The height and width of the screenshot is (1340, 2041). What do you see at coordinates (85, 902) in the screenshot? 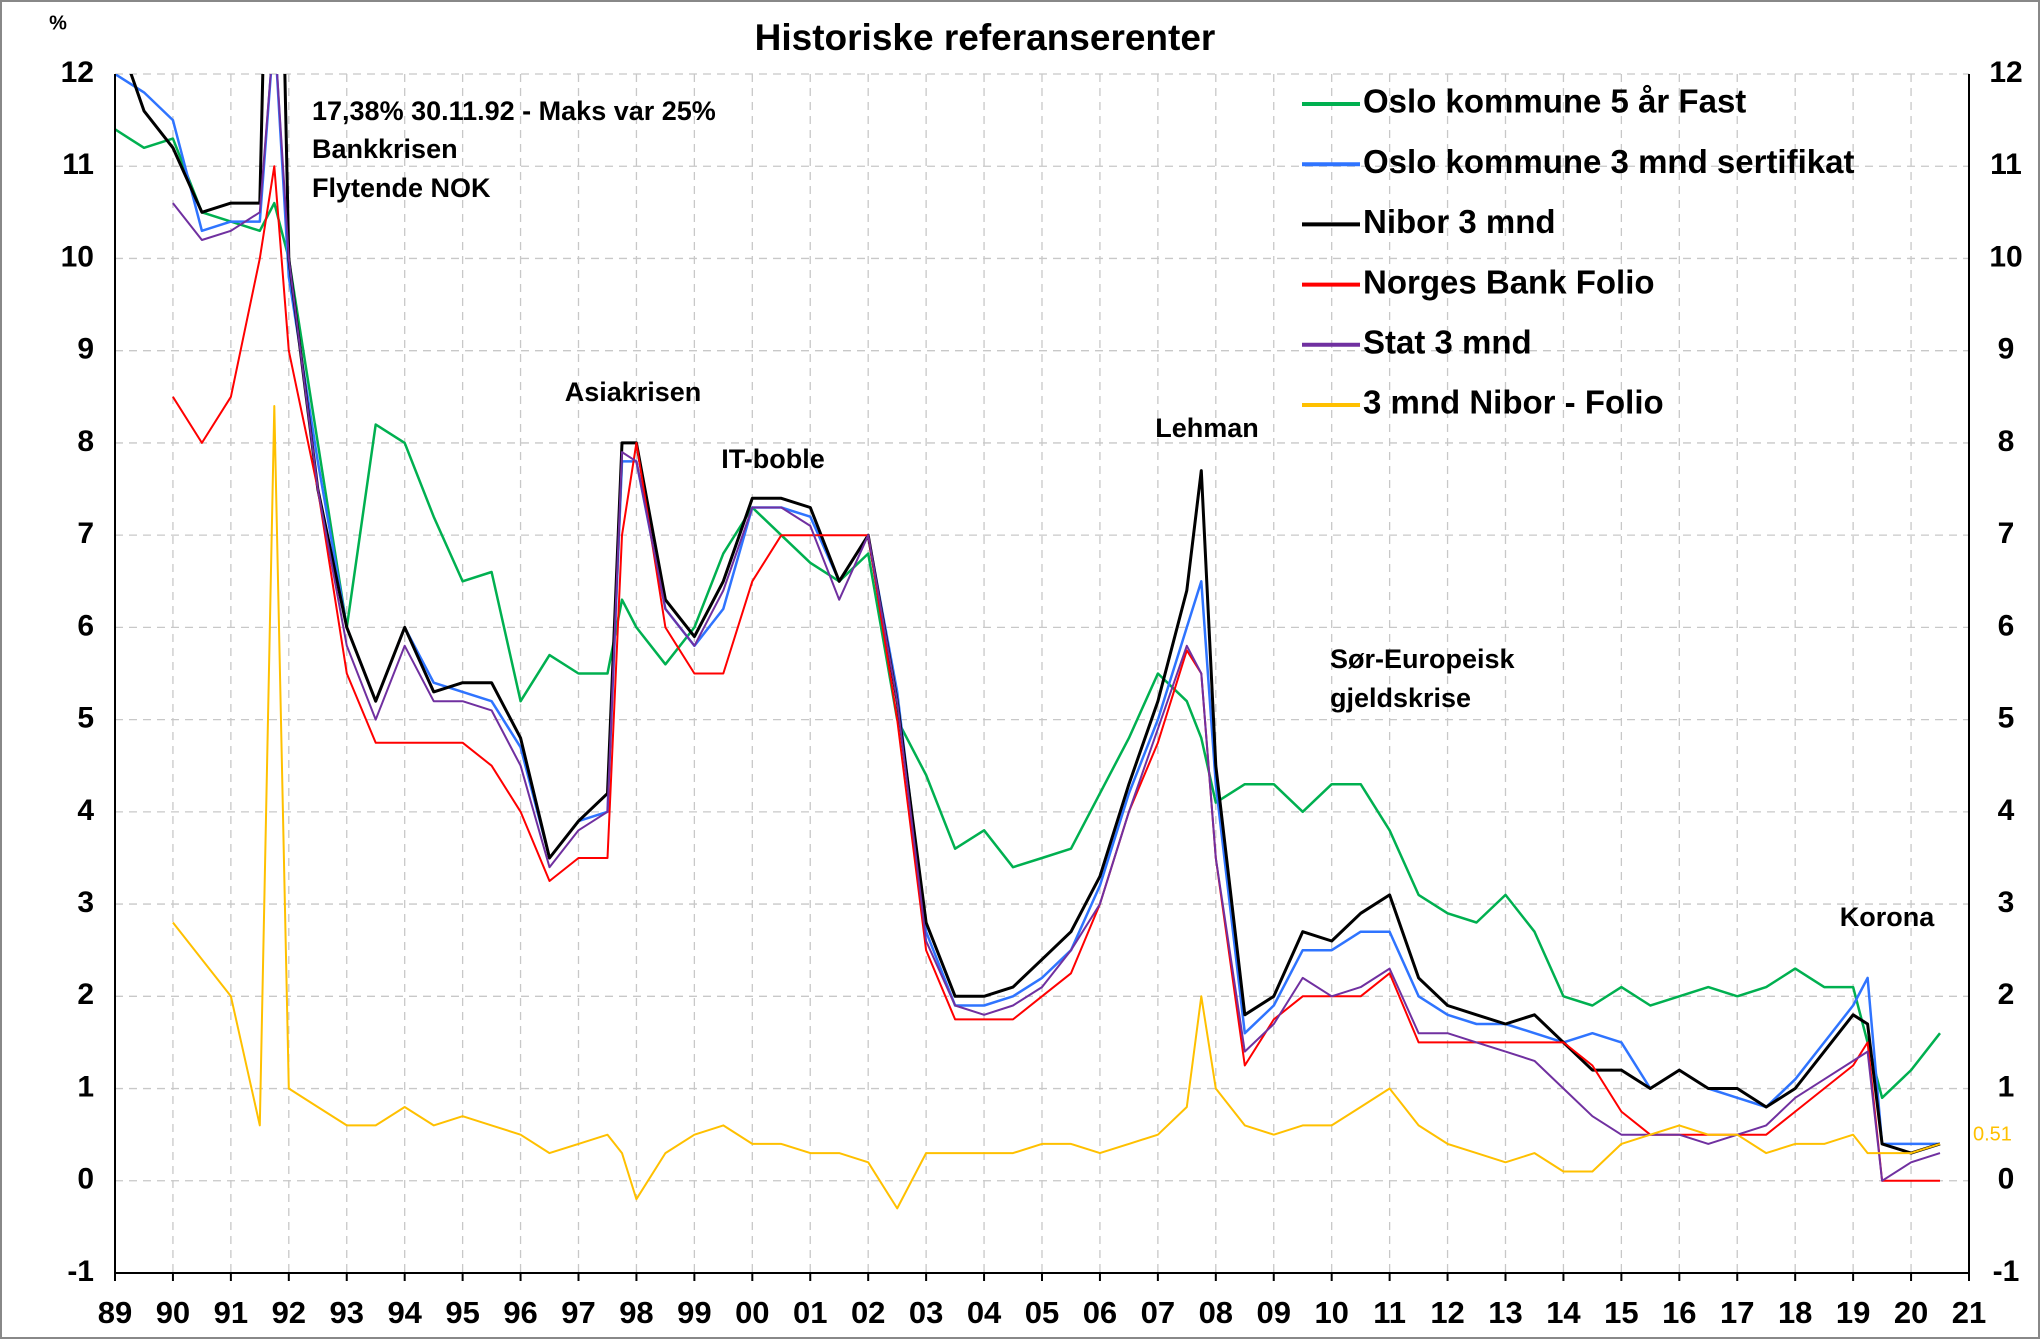
I see `y-tick-label: 3` at bounding box center [85, 902].